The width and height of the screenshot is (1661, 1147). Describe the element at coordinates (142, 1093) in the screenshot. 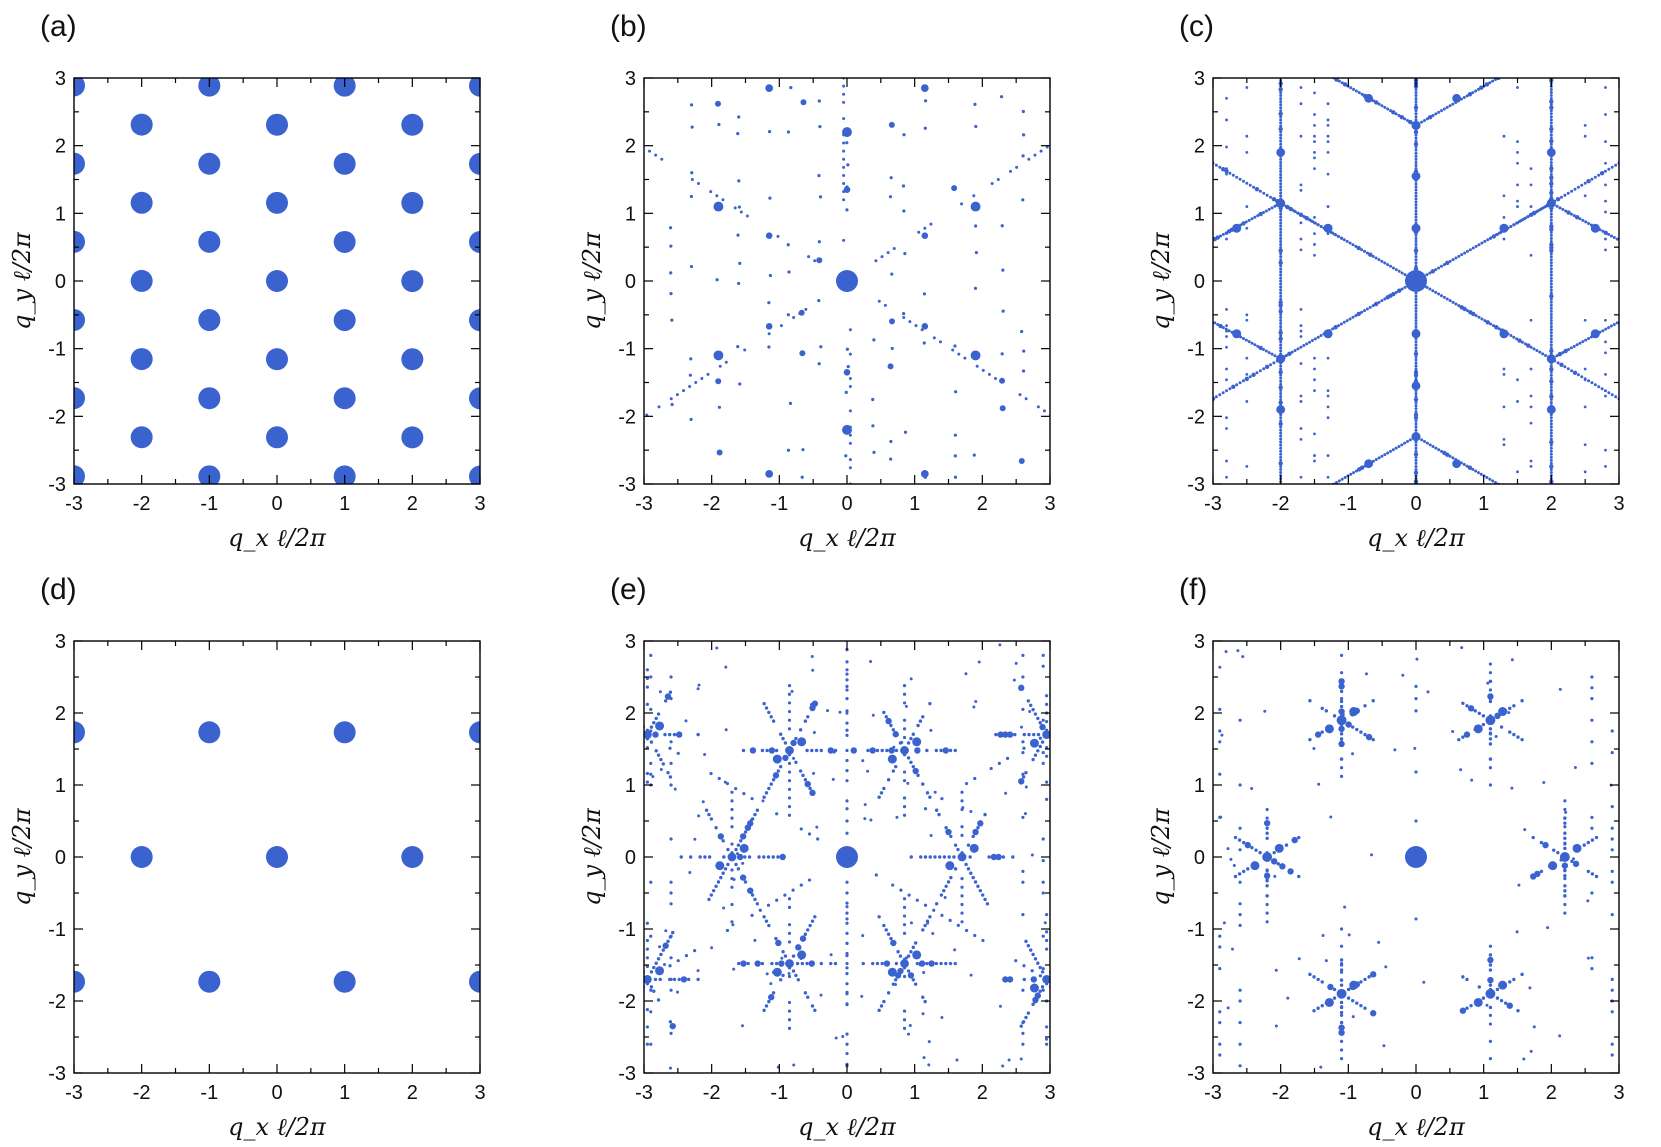

I see `x-tick-label: -2` at that location.